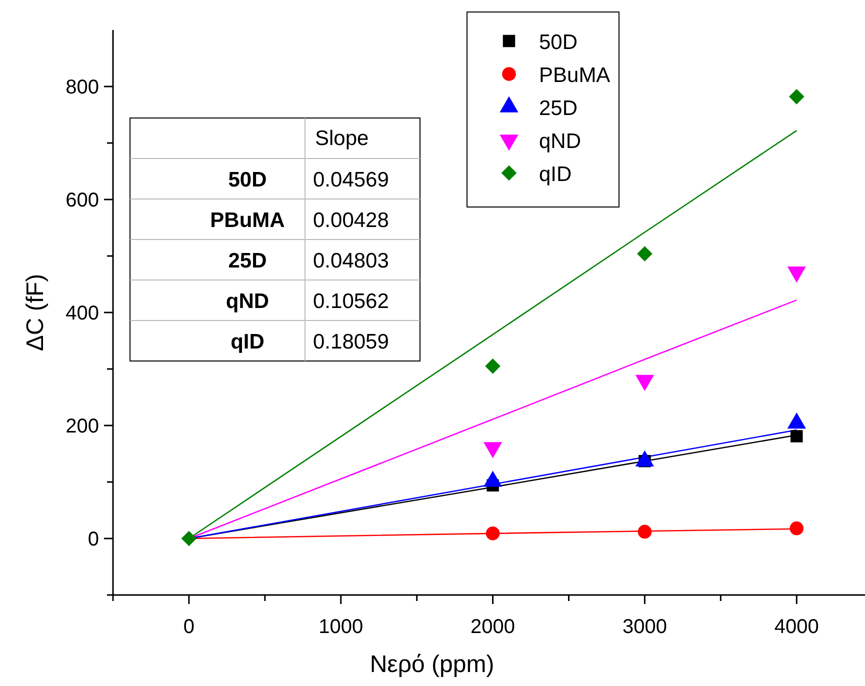 This screenshot has height=686, width=865. What do you see at coordinates (351, 180) in the screenshot?
I see `annotation: 0.04569` at bounding box center [351, 180].